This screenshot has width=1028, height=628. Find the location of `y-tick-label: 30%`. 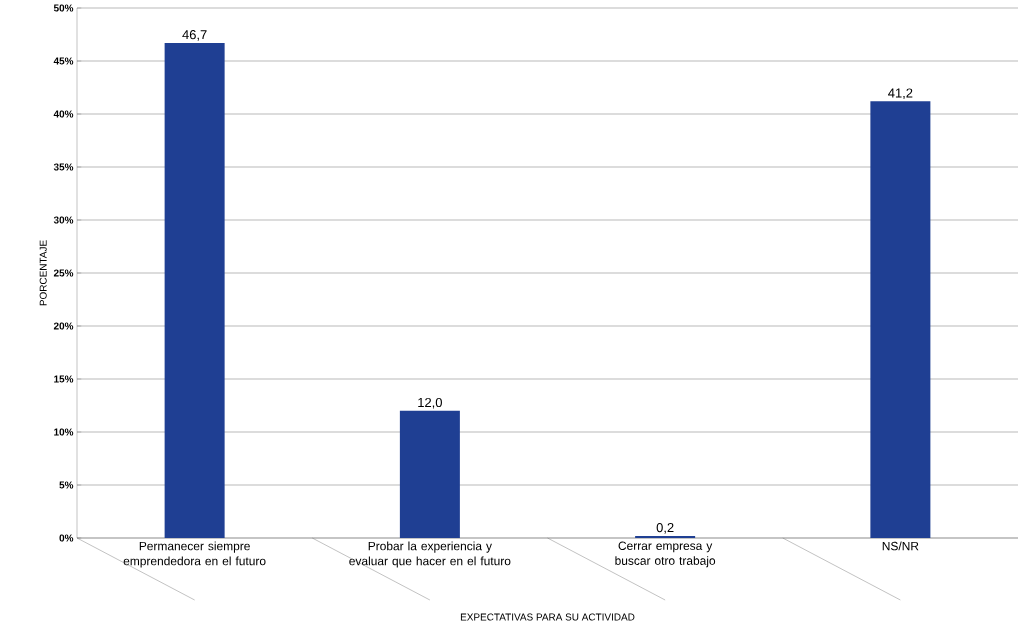

y-tick-label: 30% is located at coordinates (63, 220).